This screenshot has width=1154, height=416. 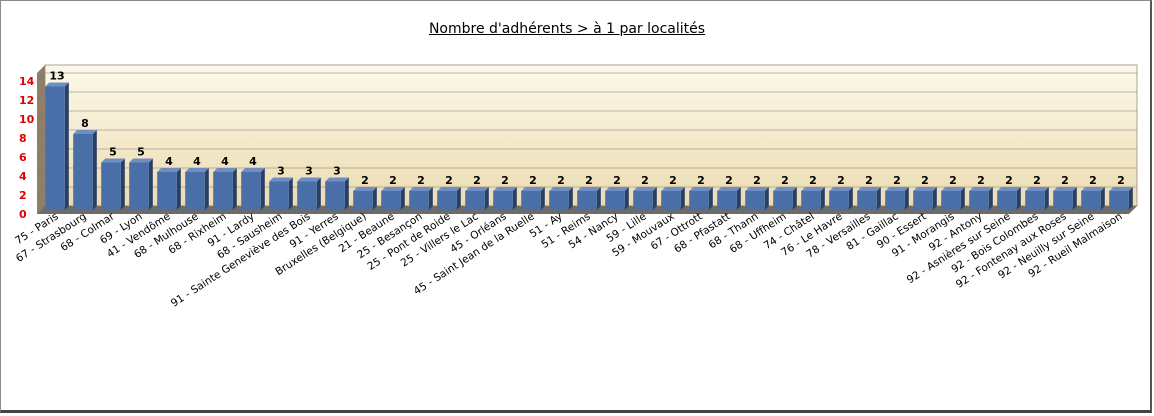 What do you see at coordinates (225, 161) in the screenshot?
I see `data-label: 4` at bounding box center [225, 161].